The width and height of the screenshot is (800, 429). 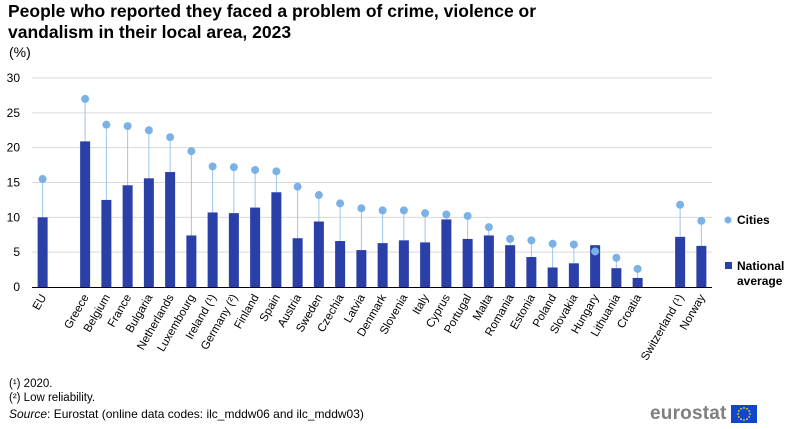 I want to click on legend-cities-label: Cities, so click(x=753, y=220).